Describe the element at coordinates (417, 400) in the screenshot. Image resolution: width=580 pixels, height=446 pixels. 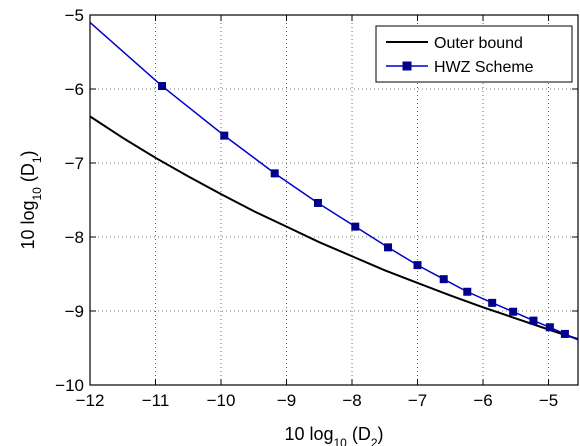
I see `x-tick-label: −7` at that location.